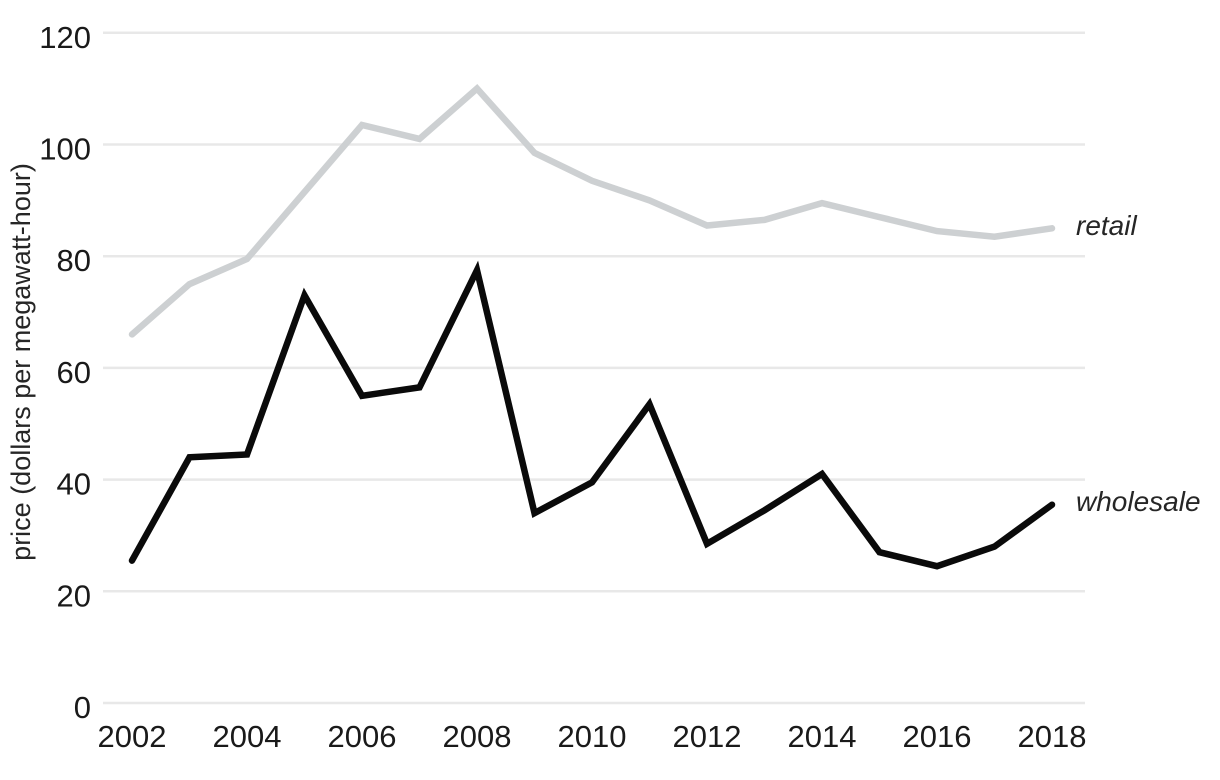 This screenshot has width=1220, height=780. Describe the element at coordinates (707, 736) in the screenshot. I see `x-axis-tick-label: 2012` at that location.